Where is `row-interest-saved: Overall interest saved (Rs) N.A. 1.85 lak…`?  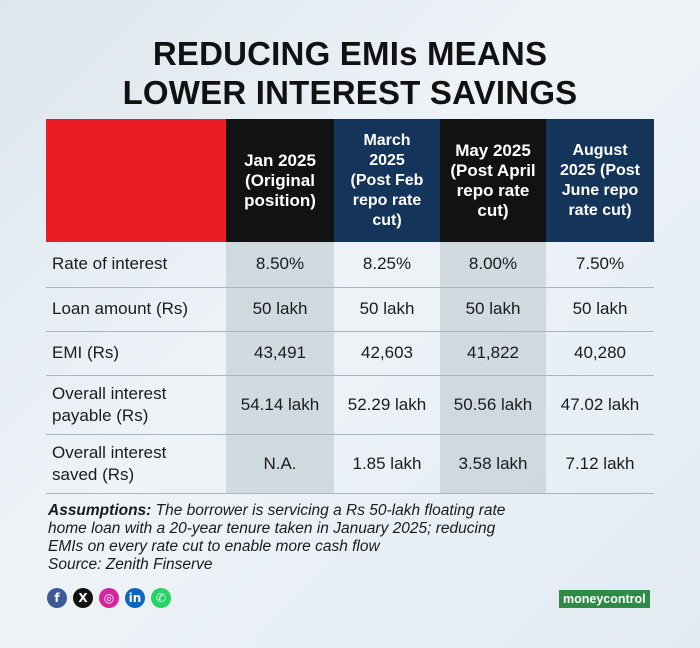
row-interest-saved: Overall interest saved (Rs) N.A. 1.85 lak… is located at coordinates (350, 464).